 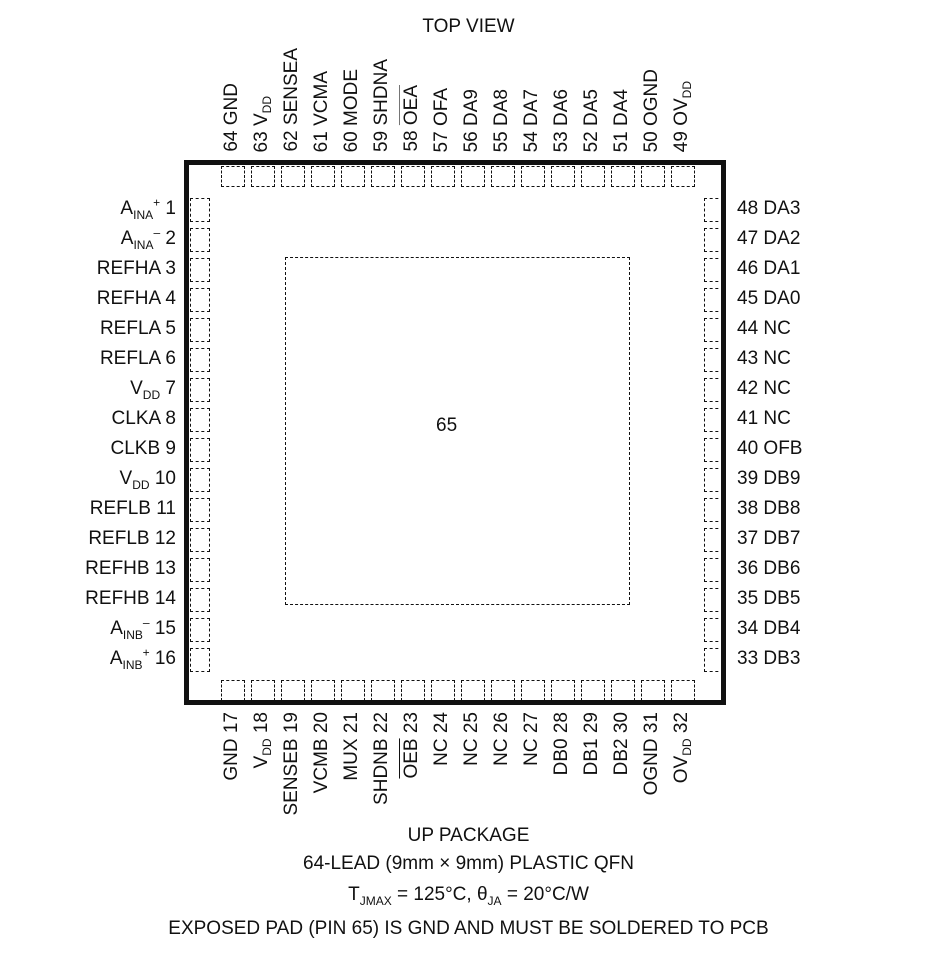 What do you see at coordinates (782, 628) in the screenshot?
I see `pin-name: DB4` at bounding box center [782, 628].